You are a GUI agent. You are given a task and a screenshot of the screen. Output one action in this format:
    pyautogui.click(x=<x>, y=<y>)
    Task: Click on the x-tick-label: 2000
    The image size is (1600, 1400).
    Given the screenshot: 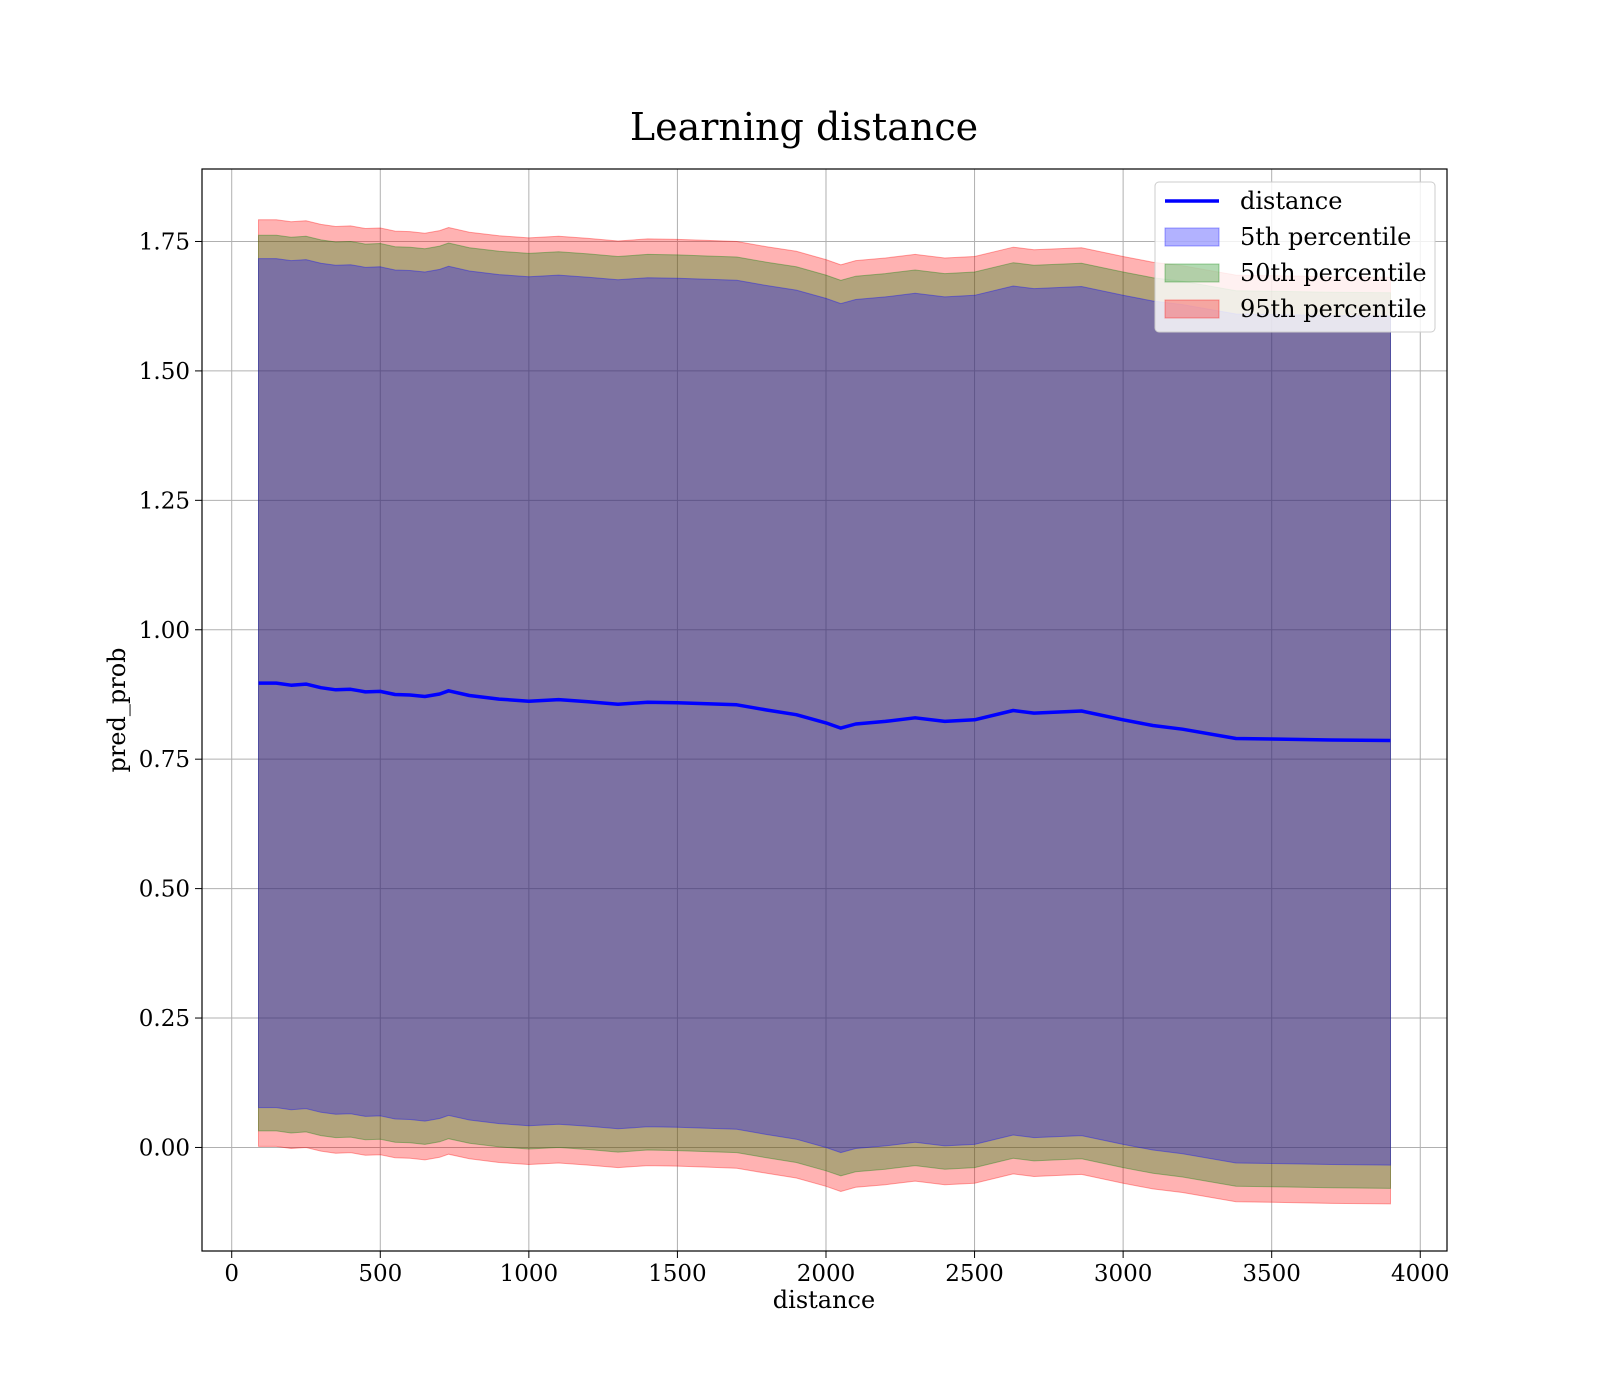 What is the action you would take?
    pyautogui.click(x=826, y=1274)
    